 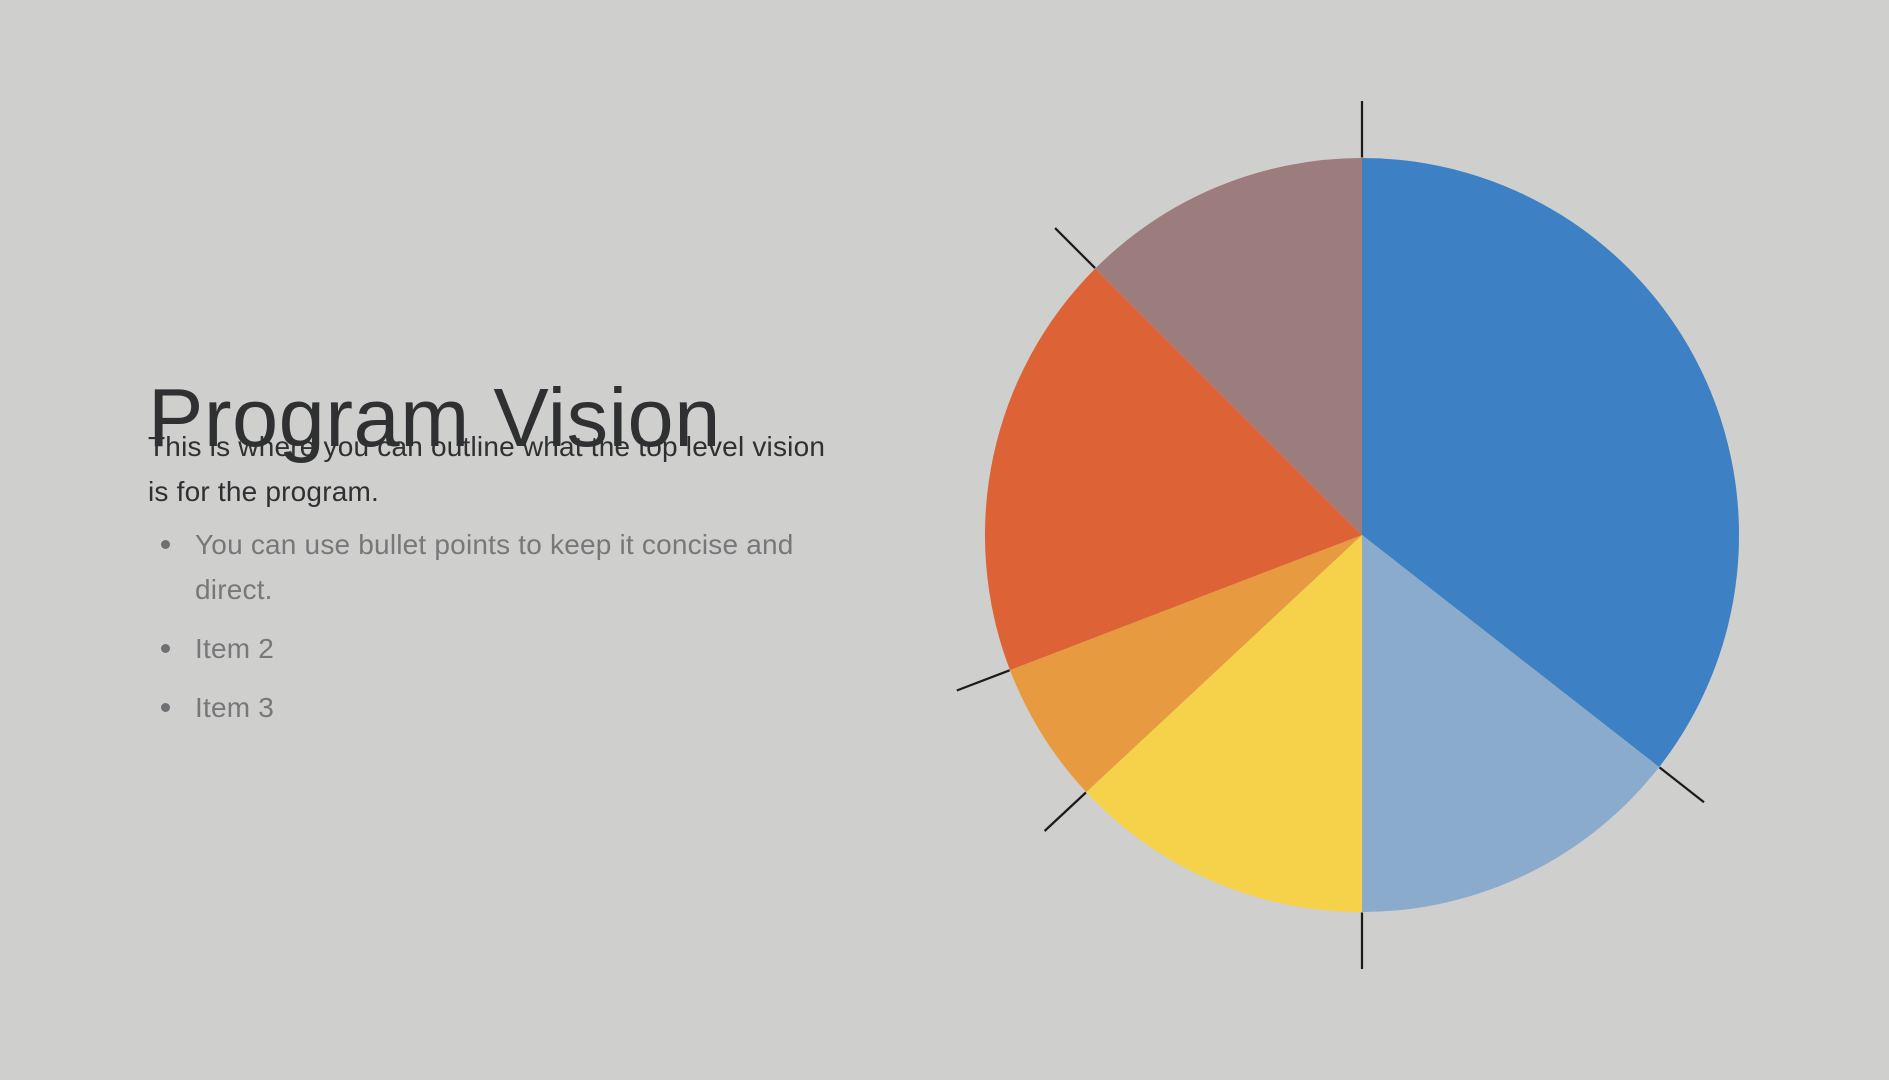 What do you see at coordinates (1186, 664) in the screenshot?
I see `pie-slice-orange` at bounding box center [1186, 664].